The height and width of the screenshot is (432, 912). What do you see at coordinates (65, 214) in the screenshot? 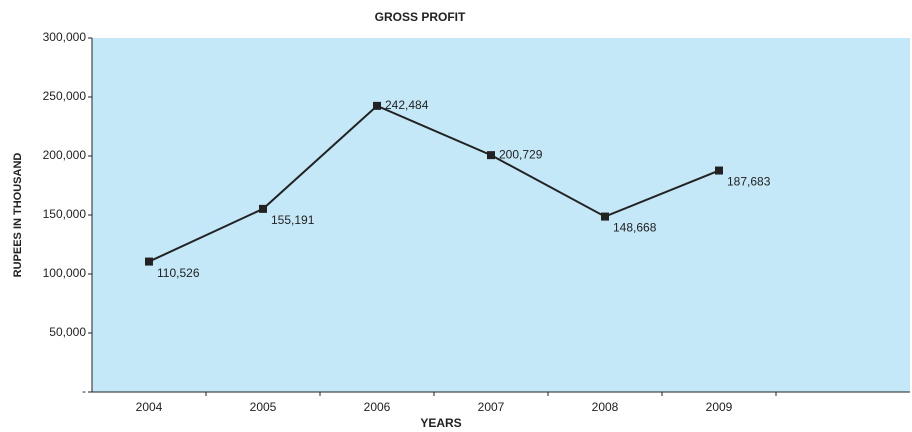
I see `y-tick-label: 150,000` at bounding box center [65, 214].